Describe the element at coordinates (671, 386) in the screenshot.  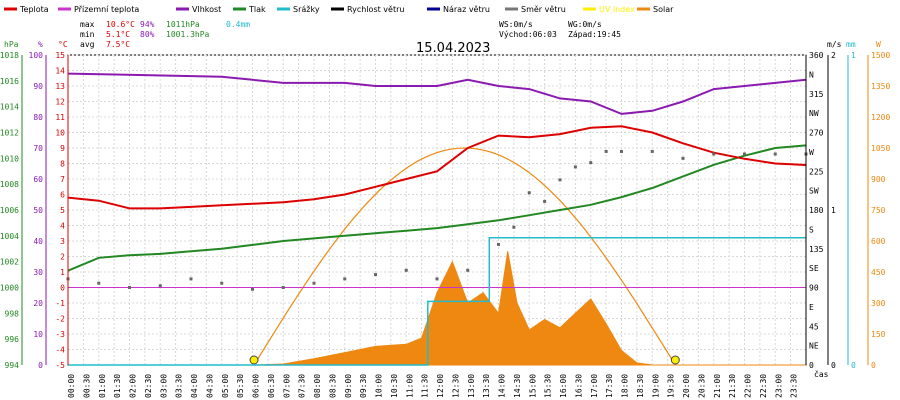
I see `x-tick-label: 19:30` at that location.